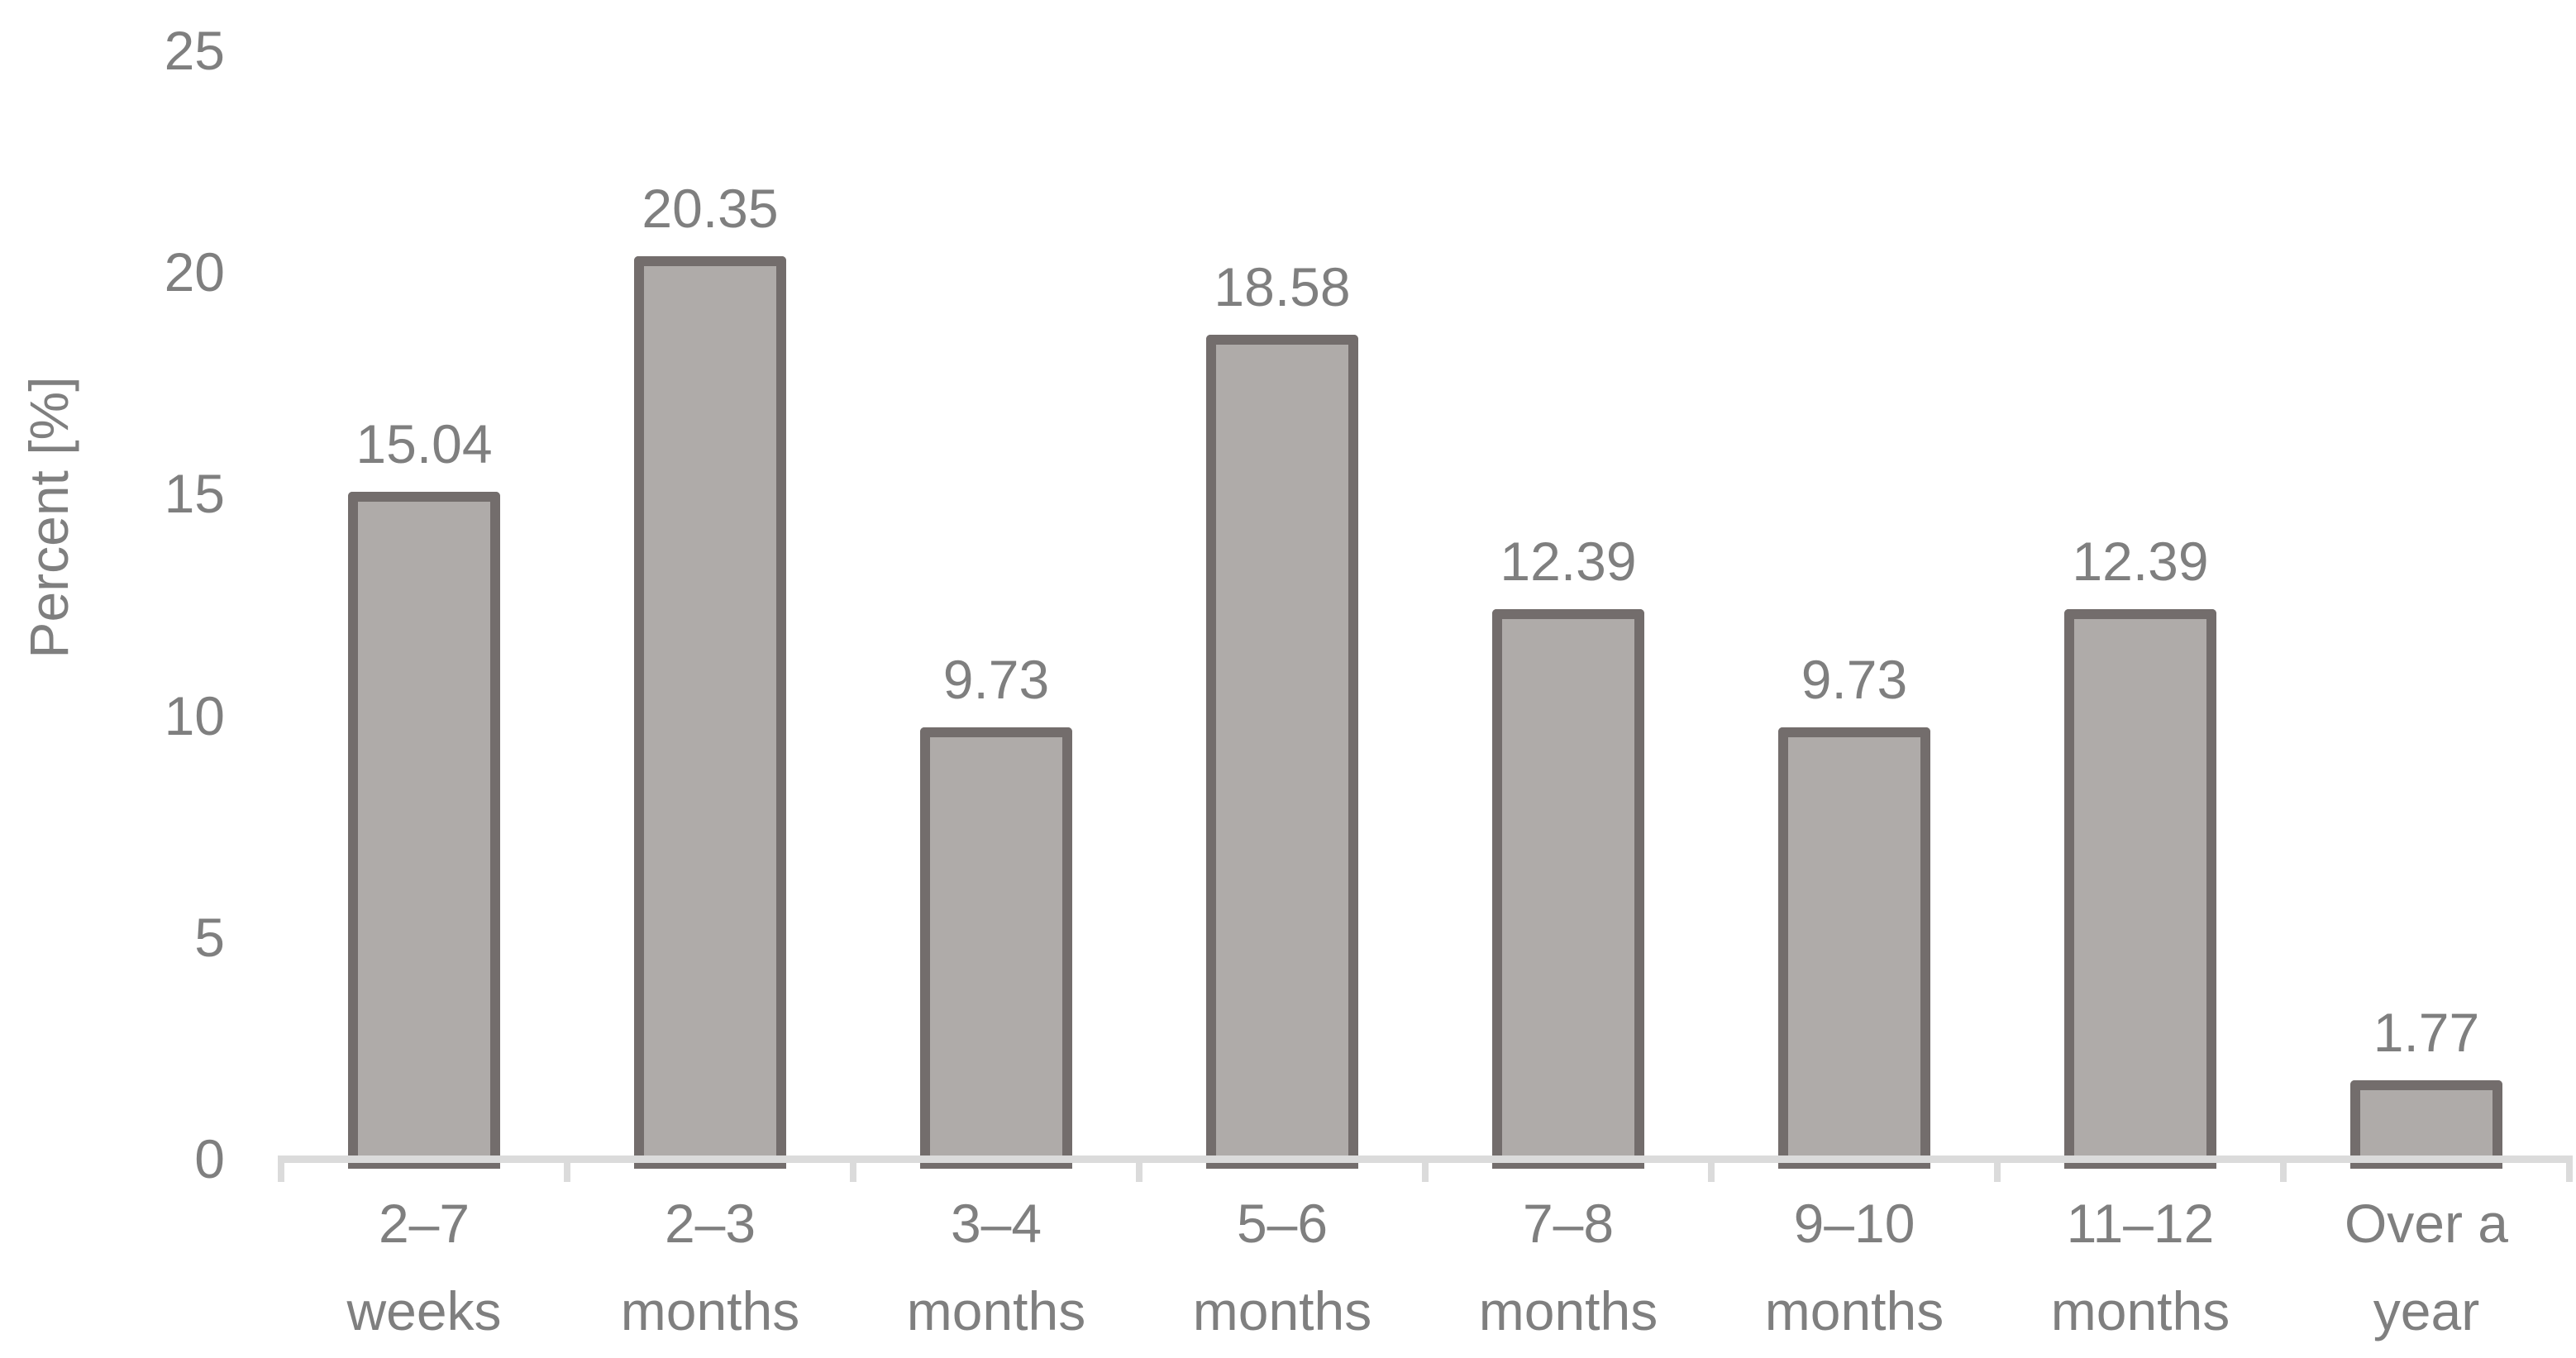 This screenshot has height=1358, width=2576. What do you see at coordinates (424, 1310) in the screenshot?
I see `x-tick-label-line: weeks` at bounding box center [424, 1310].